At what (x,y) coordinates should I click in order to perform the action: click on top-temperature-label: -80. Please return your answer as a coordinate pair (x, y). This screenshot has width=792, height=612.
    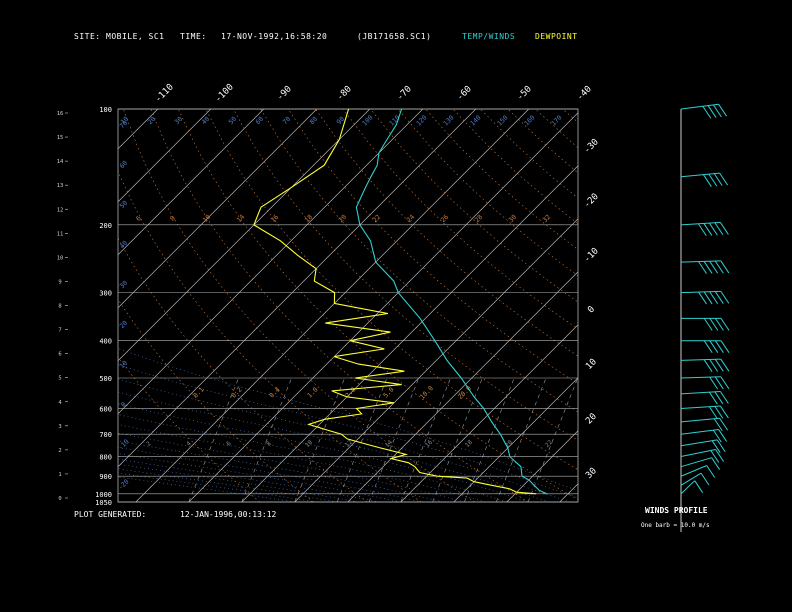
    Looking at the image, I should click on (344, 93).